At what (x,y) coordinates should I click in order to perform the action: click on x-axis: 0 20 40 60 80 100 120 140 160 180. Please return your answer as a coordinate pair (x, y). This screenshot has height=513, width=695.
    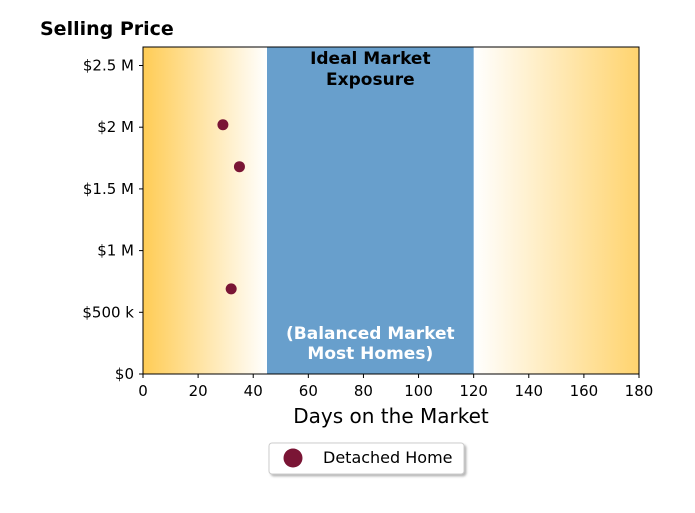
    Looking at the image, I should click on (395, 387).